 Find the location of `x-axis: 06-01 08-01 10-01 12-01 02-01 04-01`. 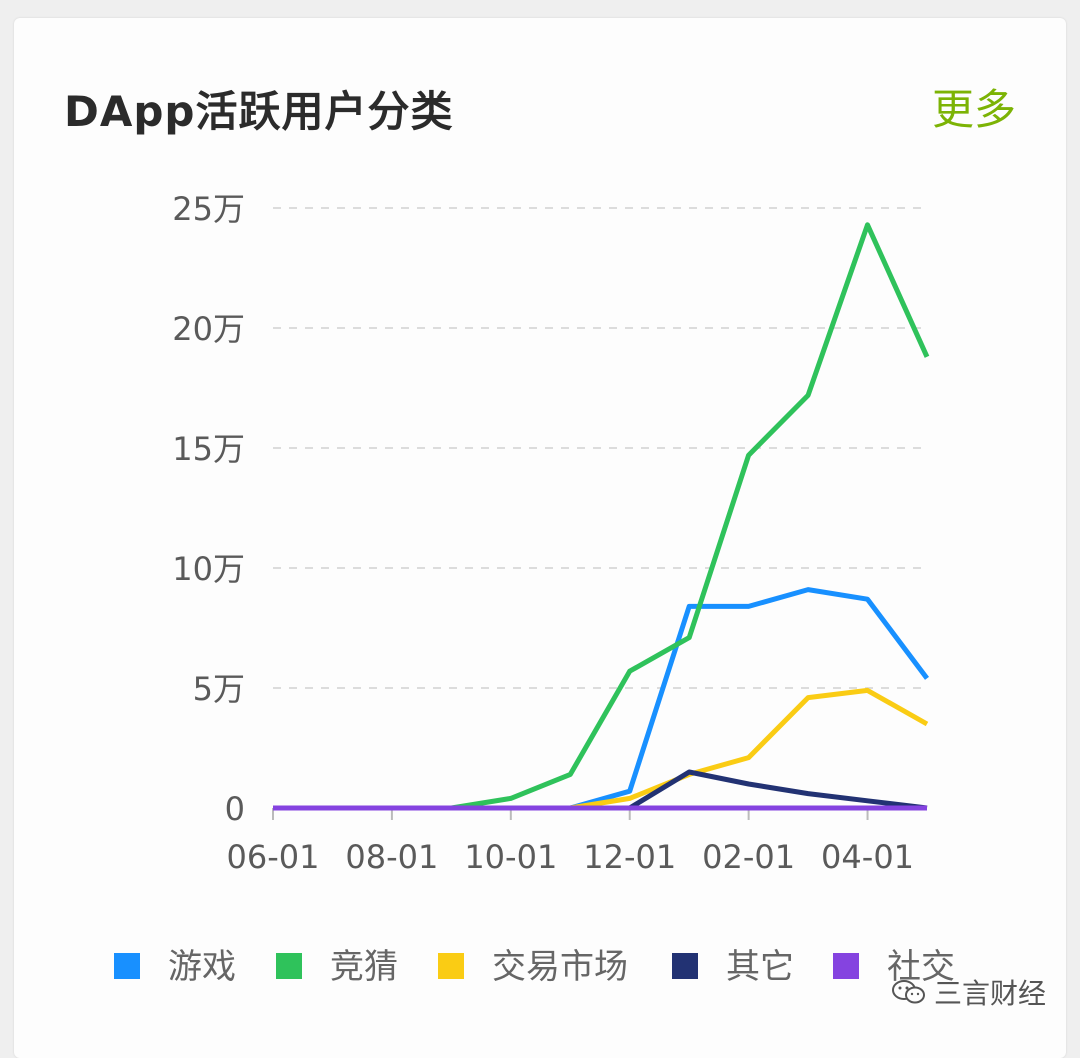

x-axis: 06-01 08-01 10-01 12-01 02-01 04-01 is located at coordinates (577, 841).